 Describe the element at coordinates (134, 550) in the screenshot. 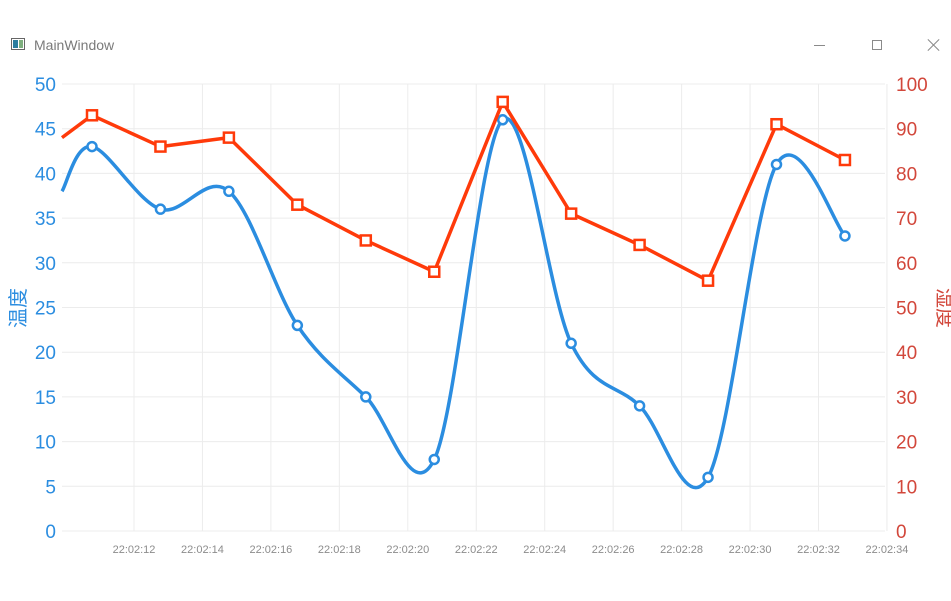

I see `x-tick-label: 22:02:12` at that location.